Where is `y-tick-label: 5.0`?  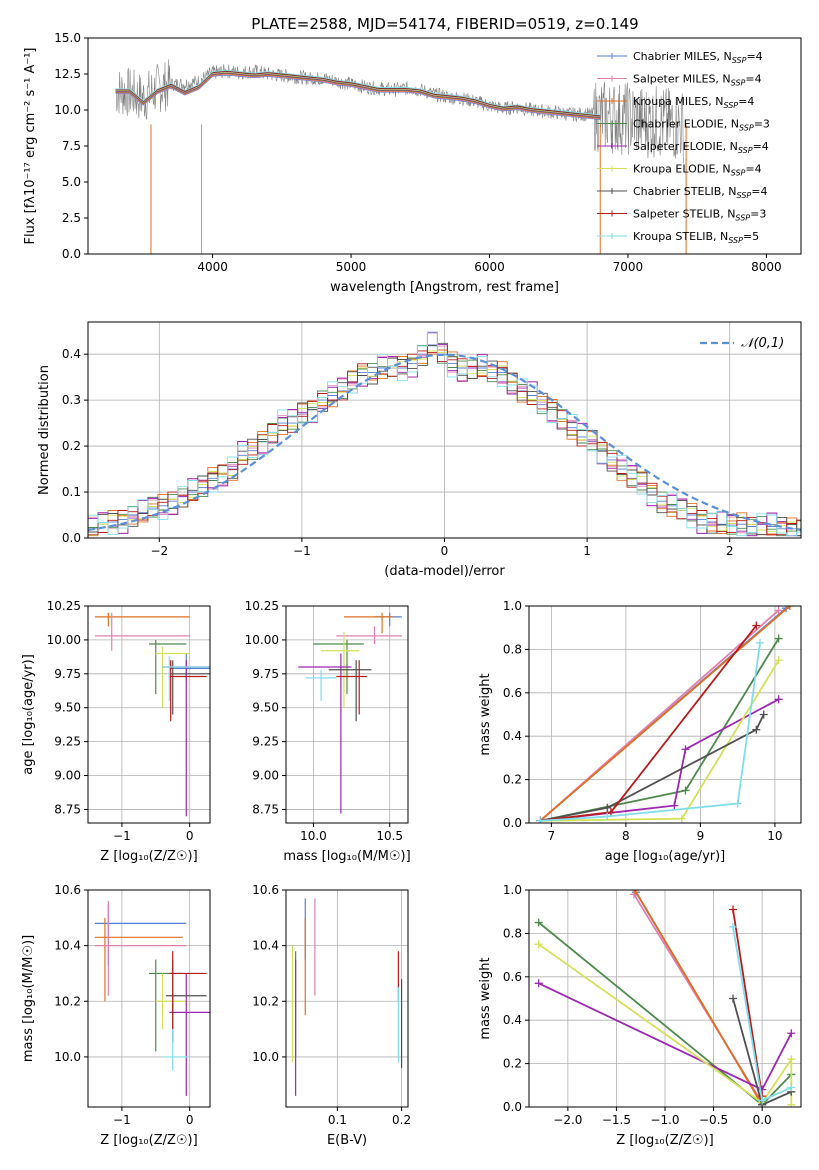 y-tick-label: 5.0 is located at coordinates (71, 182).